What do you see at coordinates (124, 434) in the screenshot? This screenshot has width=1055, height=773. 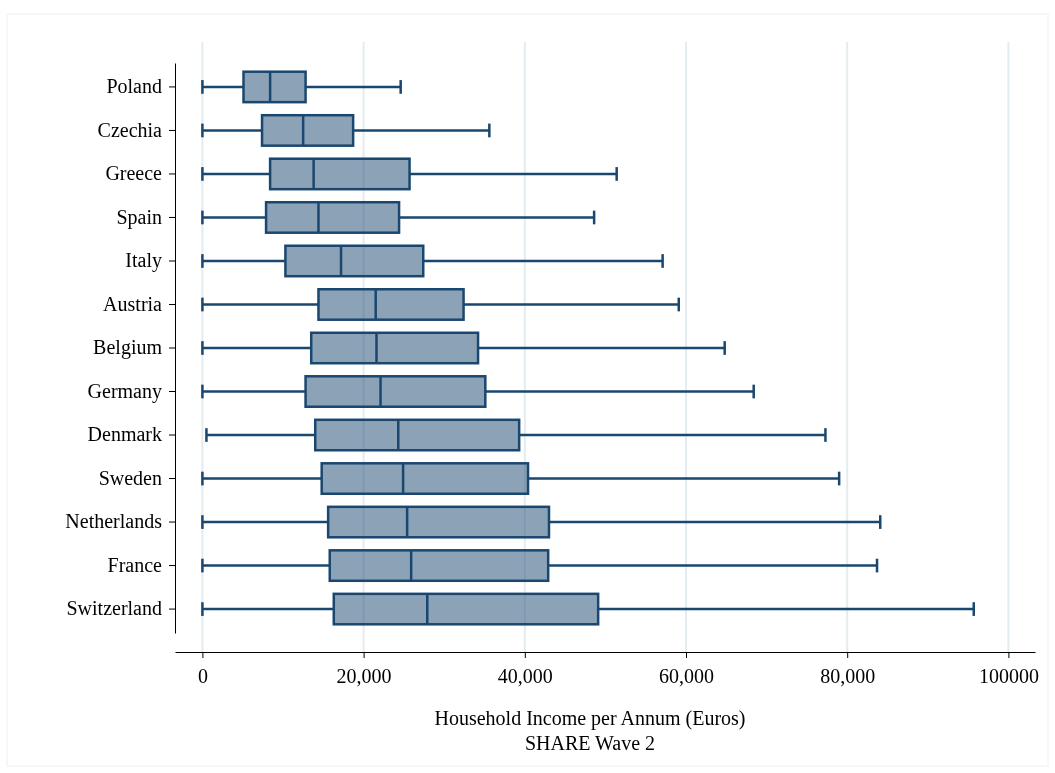 I see `y-tick-label: Denmark` at bounding box center [124, 434].